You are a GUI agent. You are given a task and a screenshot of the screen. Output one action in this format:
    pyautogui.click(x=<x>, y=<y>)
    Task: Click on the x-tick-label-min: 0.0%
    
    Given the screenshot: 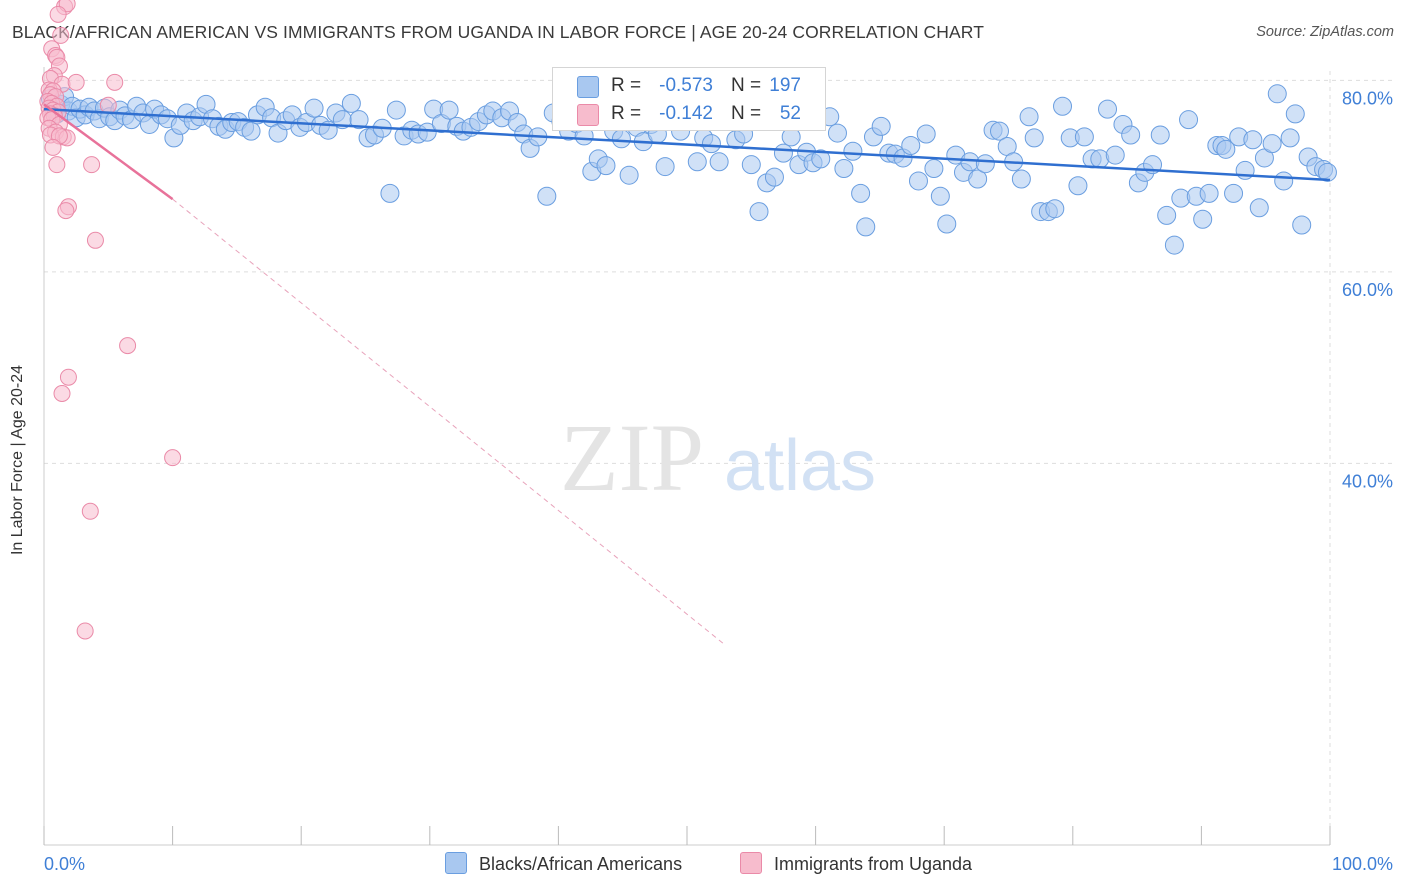 What is the action you would take?
    pyautogui.click(x=64, y=864)
    